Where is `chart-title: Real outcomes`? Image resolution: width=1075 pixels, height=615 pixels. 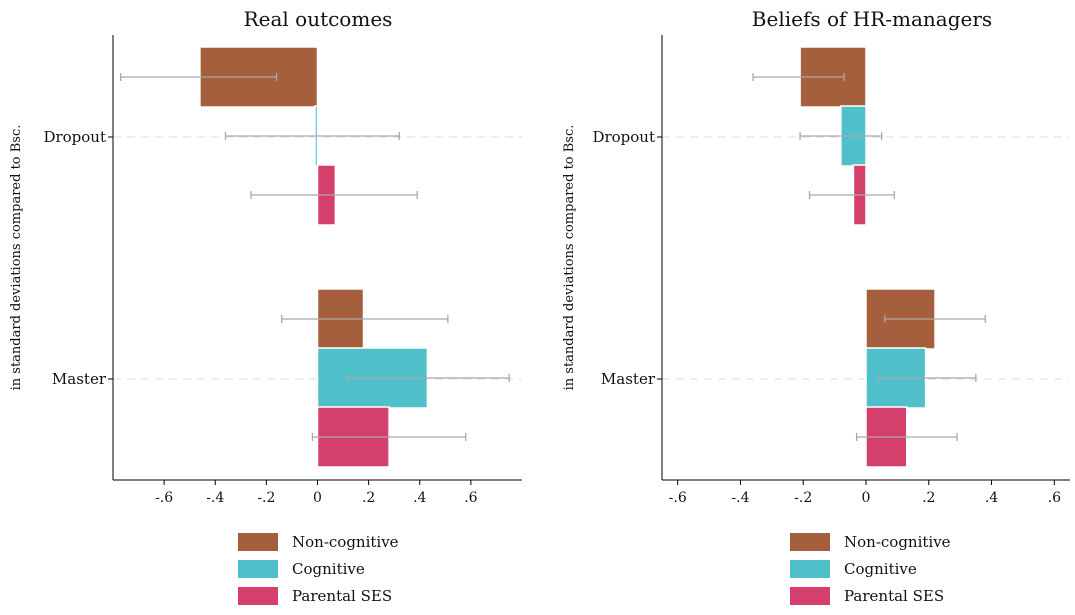 chart-title: Real outcomes is located at coordinates (318, 19).